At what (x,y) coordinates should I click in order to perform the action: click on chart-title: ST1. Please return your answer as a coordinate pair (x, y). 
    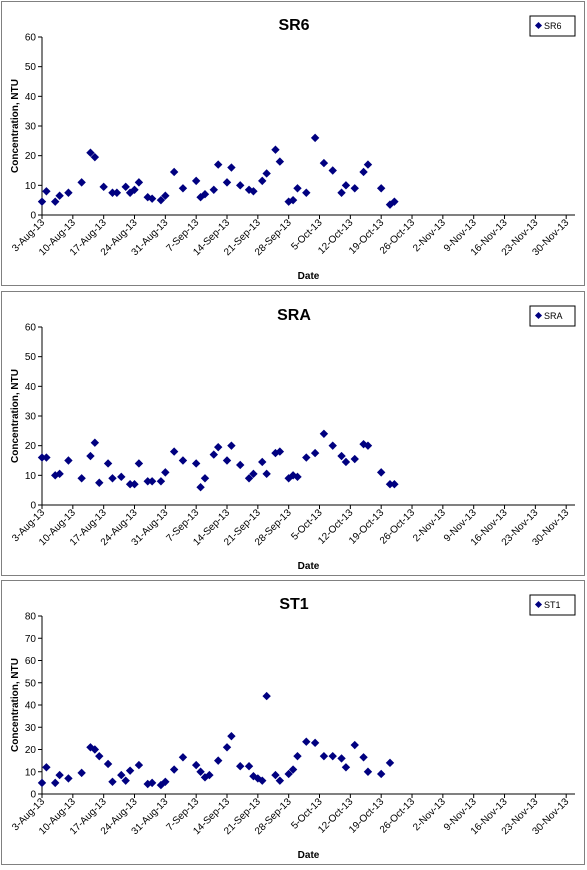
    Looking at the image, I should click on (293, 604).